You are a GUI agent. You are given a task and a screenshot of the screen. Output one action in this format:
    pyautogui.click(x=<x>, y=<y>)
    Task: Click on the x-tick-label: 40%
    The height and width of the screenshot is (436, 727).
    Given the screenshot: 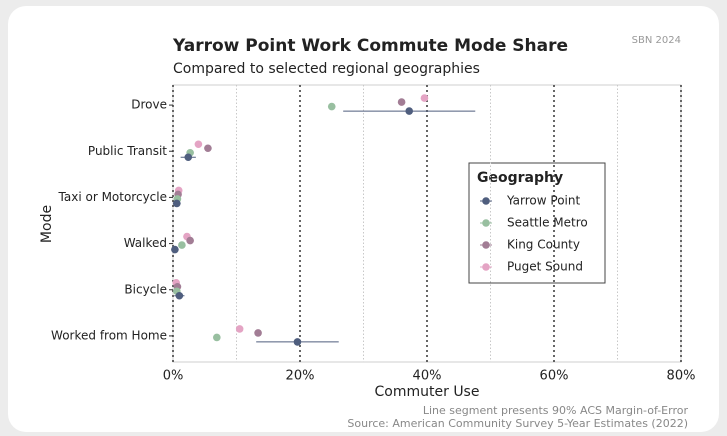 What is the action you would take?
    pyautogui.click(x=427, y=376)
    